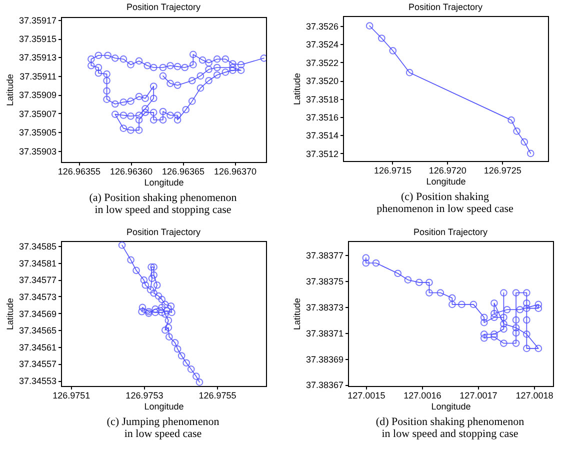 This screenshot has width=574, height=450. Describe the element at coordinates (367, 395) in the screenshot. I see `x-tick-label: 127.0015` at that location.